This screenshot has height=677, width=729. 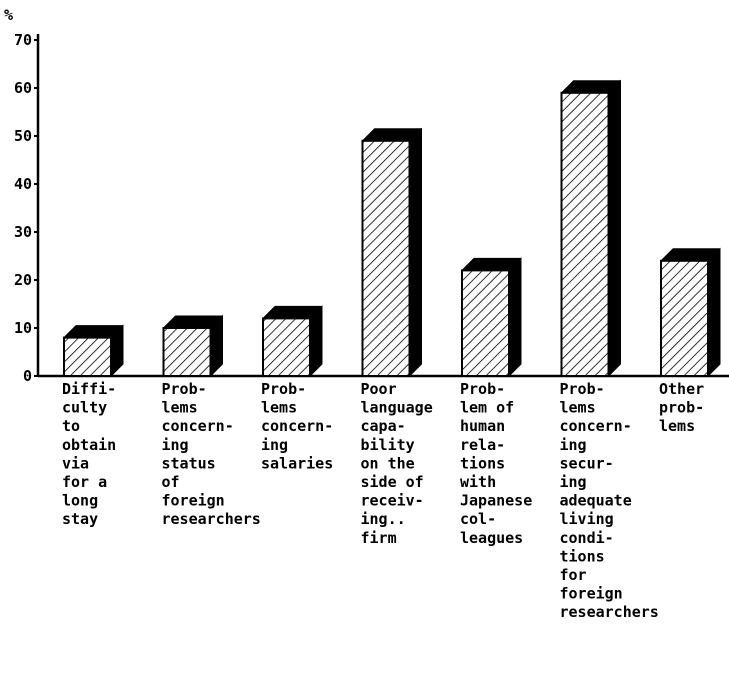 I want to click on y-axis-label: %, so click(x=8, y=15).